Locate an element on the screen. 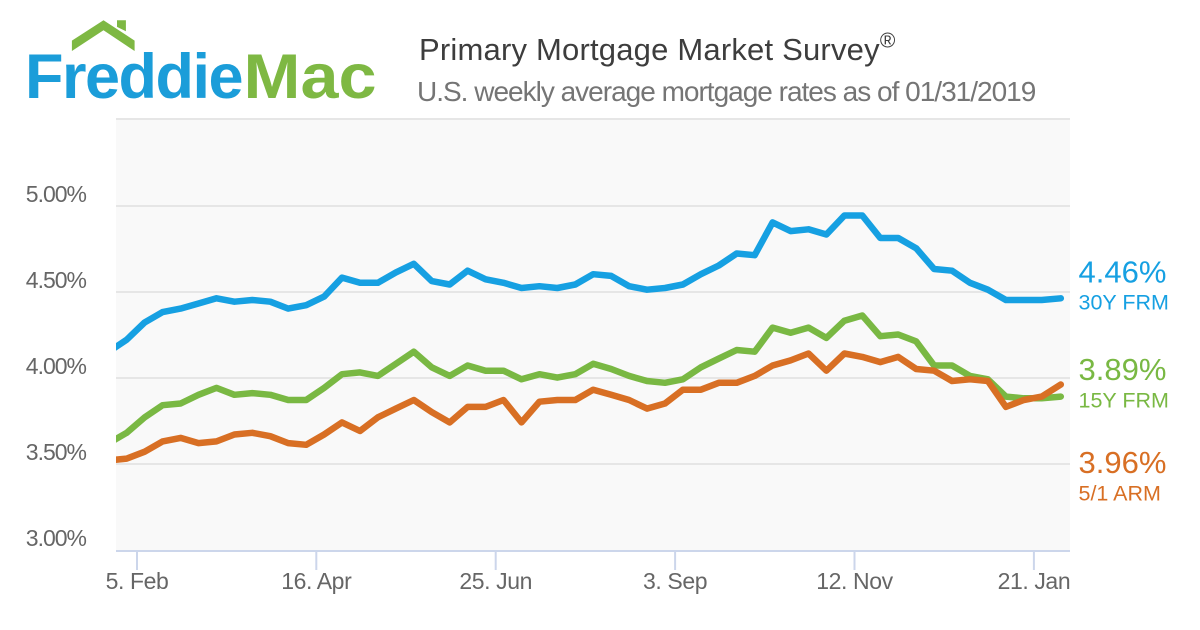 The image size is (1200, 630). svg-text: 15Y FRM is located at coordinates (1124, 400).